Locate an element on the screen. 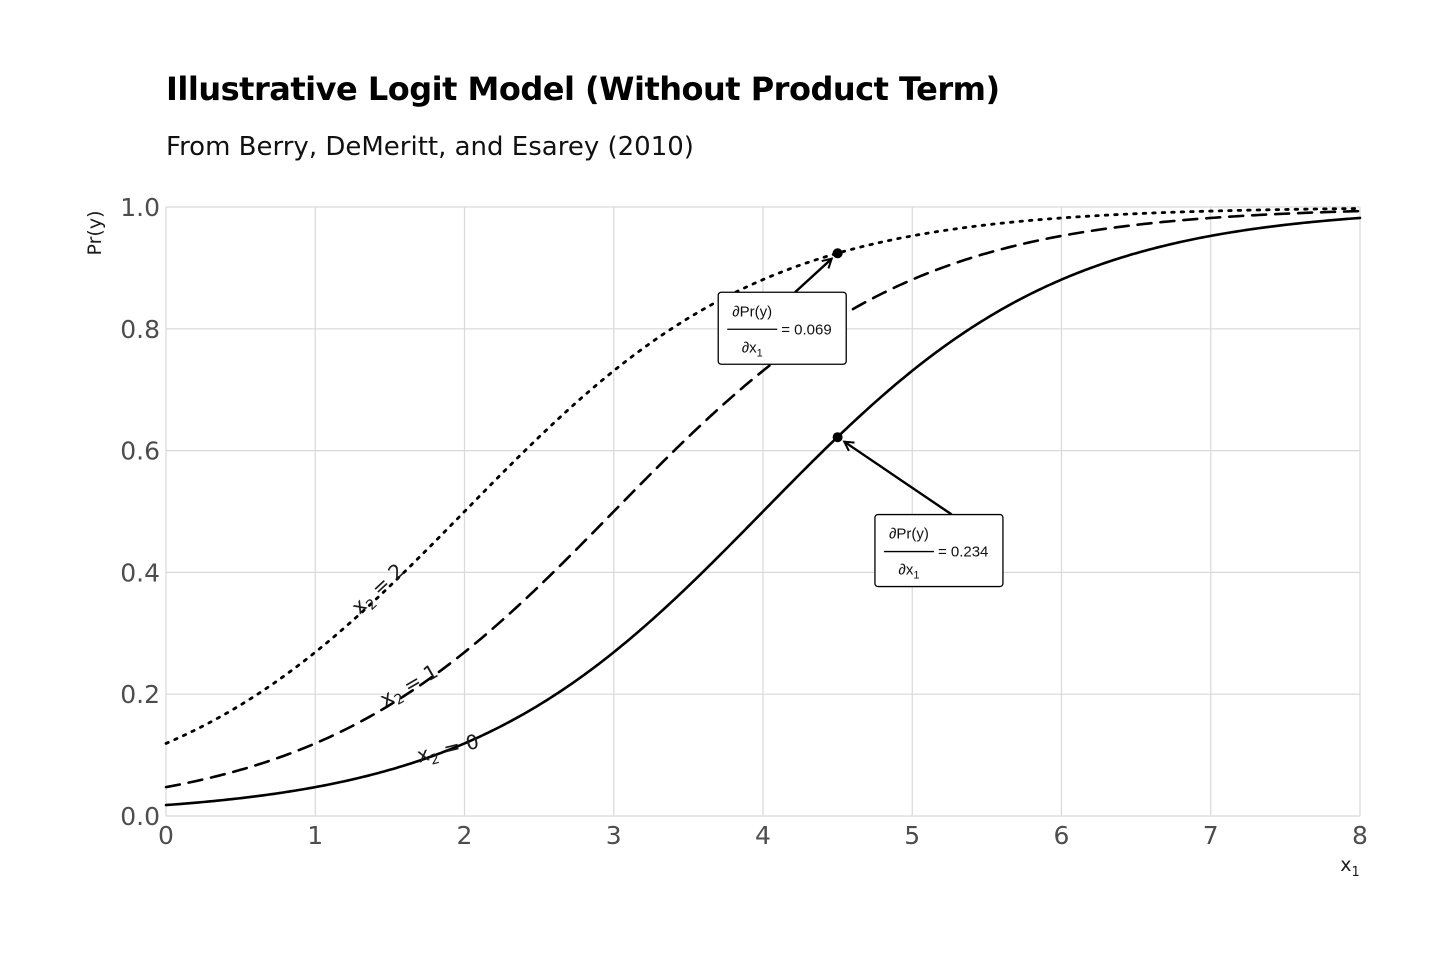 The height and width of the screenshot is (960, 1440). annotation-denominator-sub-1: 1 is located at coordinates (916, 576).